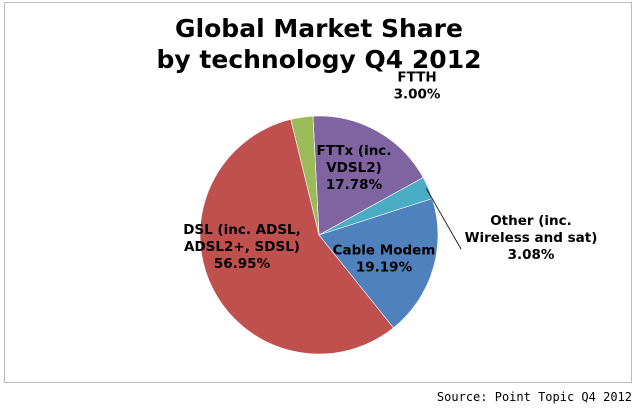 The height and width of the screenshot is (411, 640). I want to click on pie-slice-cable-modem, so click(378, 263).